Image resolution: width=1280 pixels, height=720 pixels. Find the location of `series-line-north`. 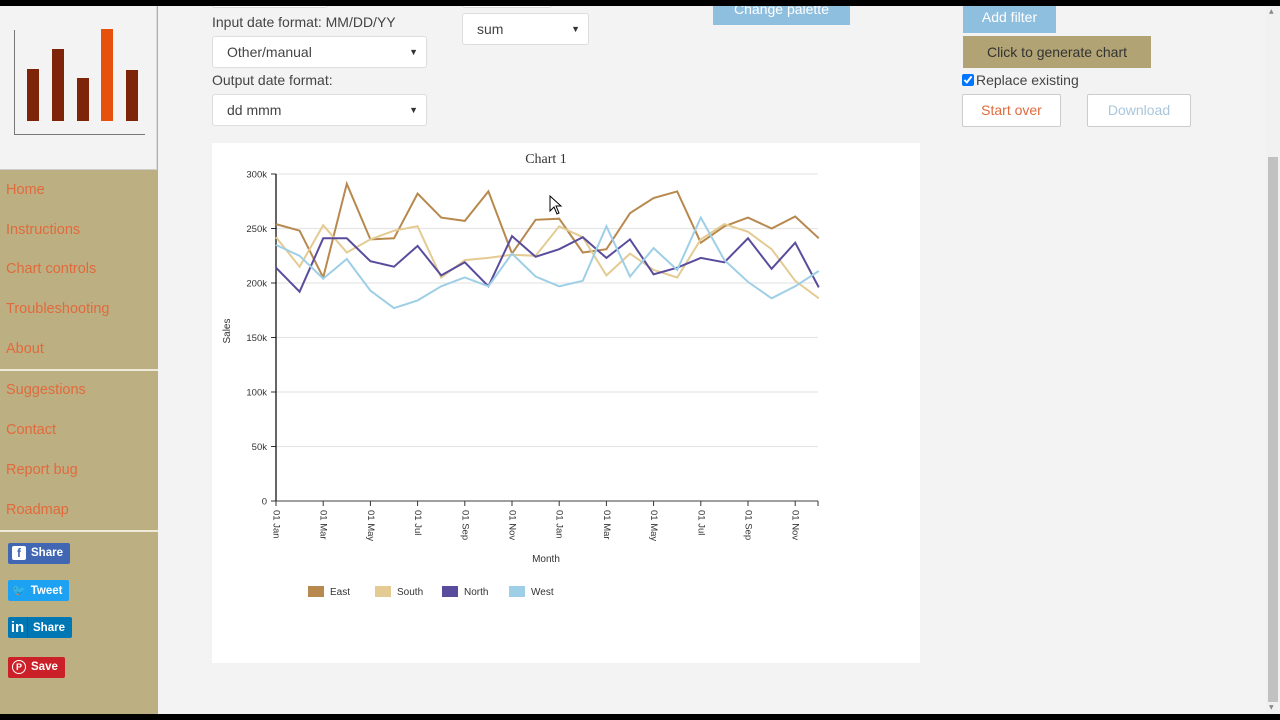

series-line-north is located at coordinates (547, 264).